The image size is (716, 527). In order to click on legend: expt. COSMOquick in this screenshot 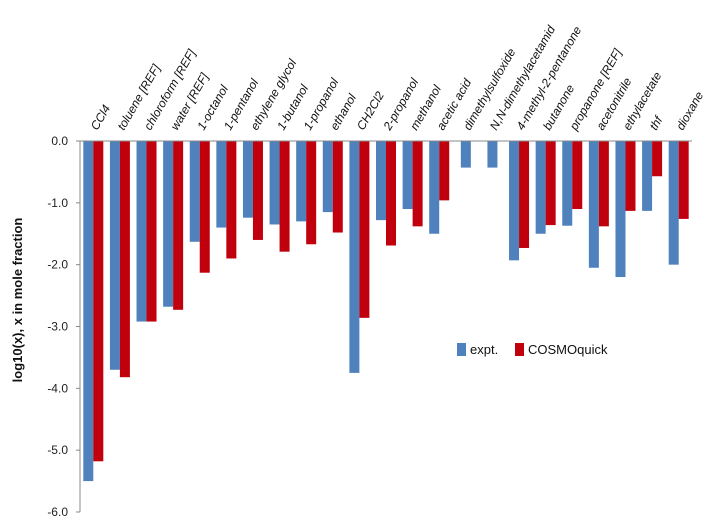, I will do `click(532, 349)`.